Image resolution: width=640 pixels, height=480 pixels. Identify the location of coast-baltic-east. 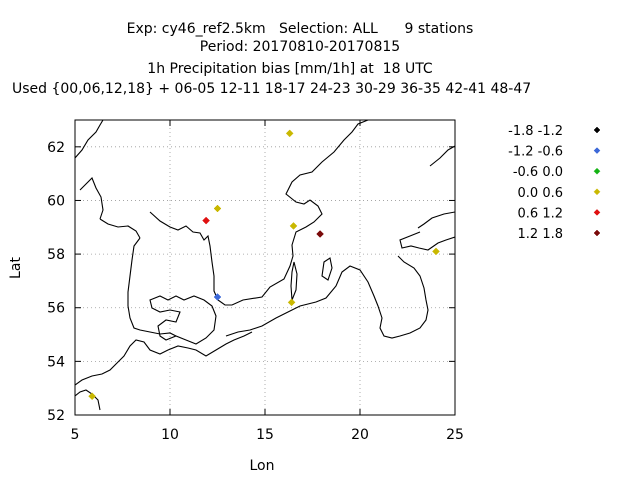
(340, 285).